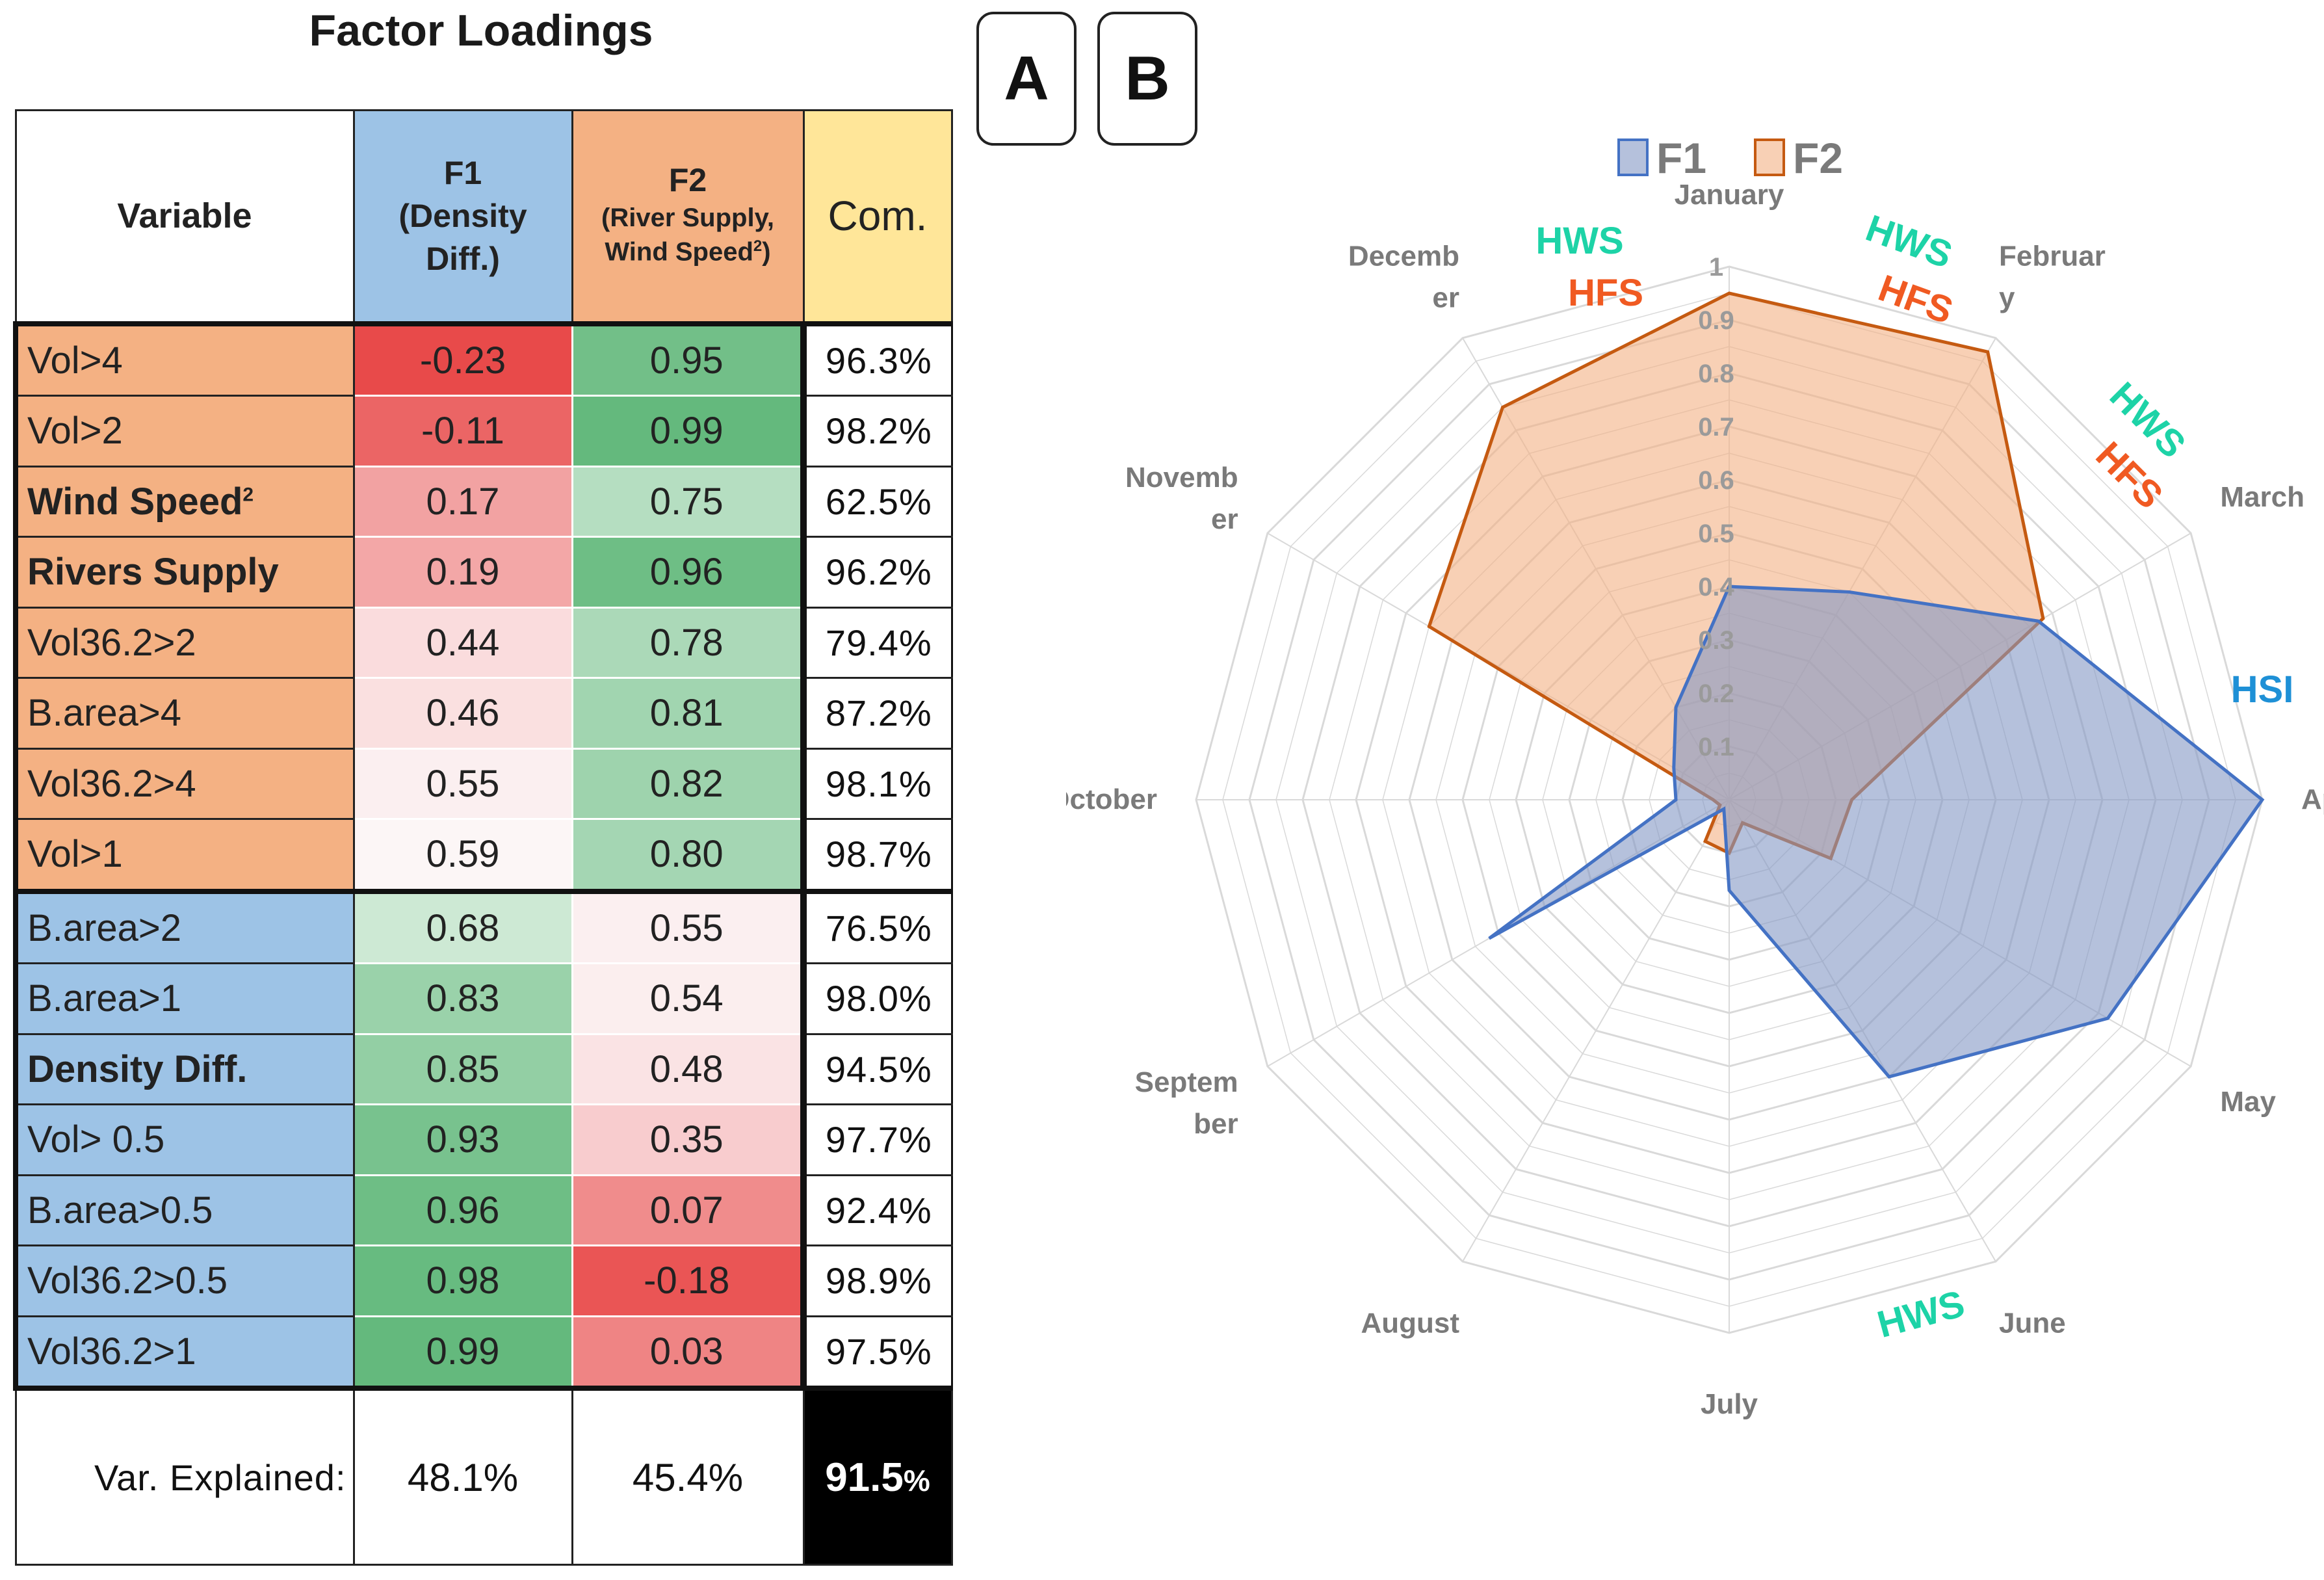 This screenshot has height=1580, width=2324. I want to click on month-label-line: August, so click(1410, 1323).